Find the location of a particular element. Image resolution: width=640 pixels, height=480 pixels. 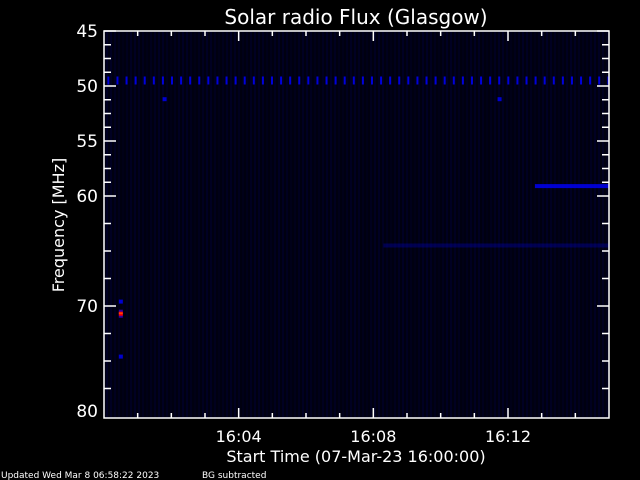

footer-updated: Updated Wed Mar 8 06:58:22 2023 is located at coordinates (80, 475).